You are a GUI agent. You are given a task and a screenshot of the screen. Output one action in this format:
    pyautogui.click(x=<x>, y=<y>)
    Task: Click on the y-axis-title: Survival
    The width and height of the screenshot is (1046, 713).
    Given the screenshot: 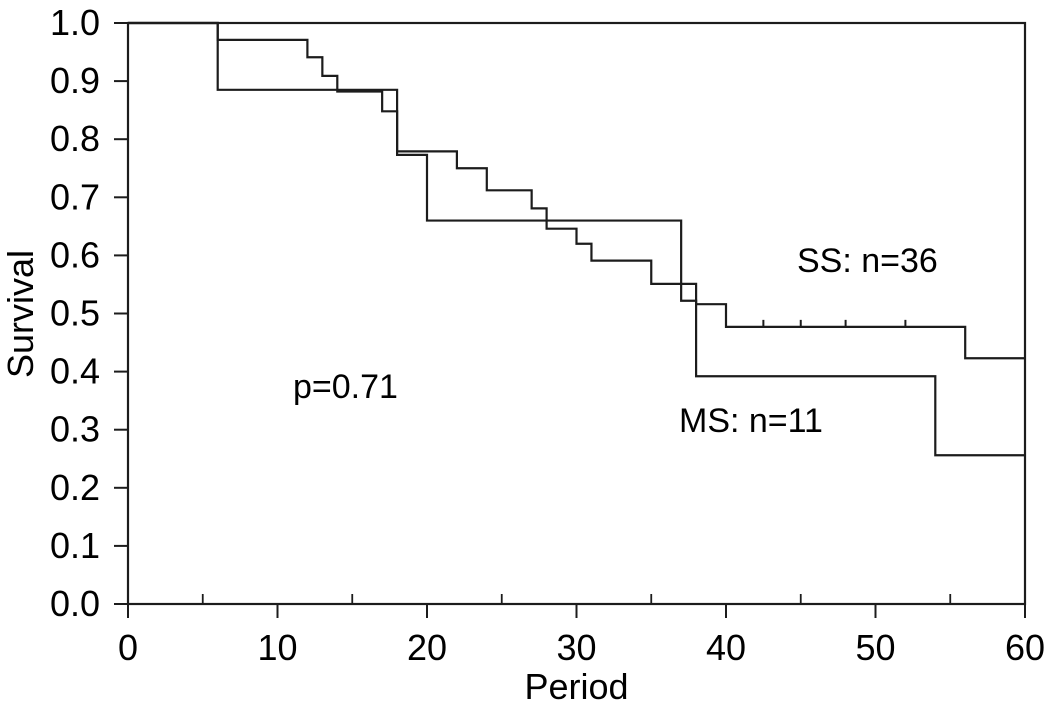 What is the action you would take?
    pyautogui.click(x=20, y=313)
    